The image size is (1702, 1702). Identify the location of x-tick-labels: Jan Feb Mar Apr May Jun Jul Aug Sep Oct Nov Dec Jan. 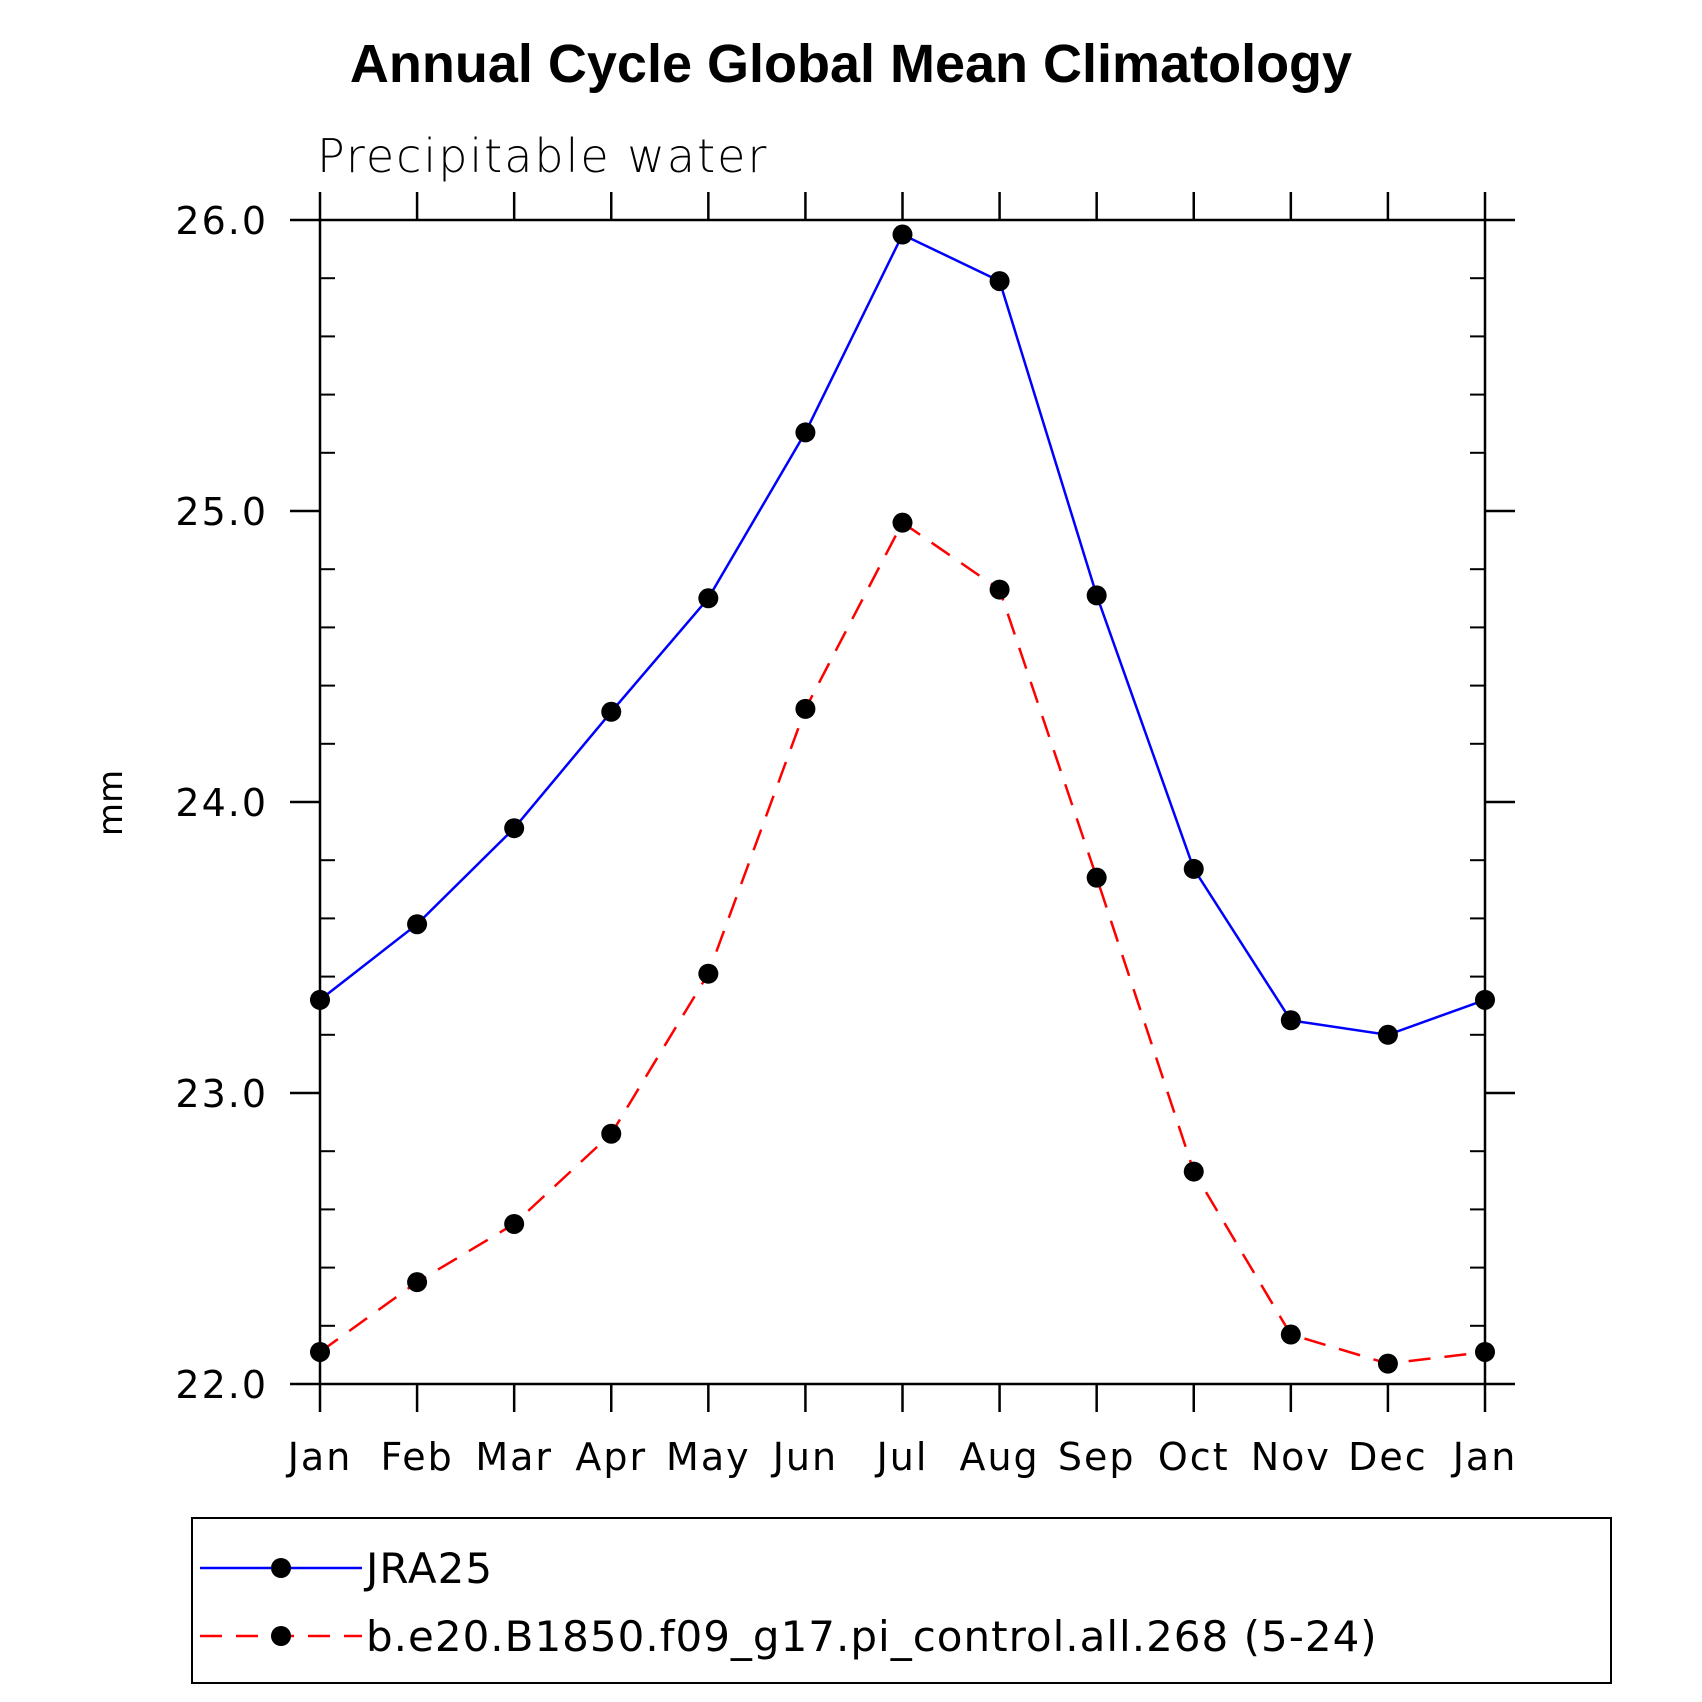
(902, 1457).